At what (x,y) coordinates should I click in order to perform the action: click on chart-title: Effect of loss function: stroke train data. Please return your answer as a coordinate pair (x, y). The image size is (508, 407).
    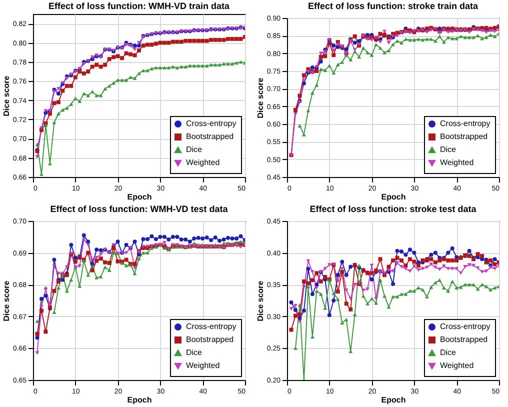
    Looking at the image, I should click on (393, 6).